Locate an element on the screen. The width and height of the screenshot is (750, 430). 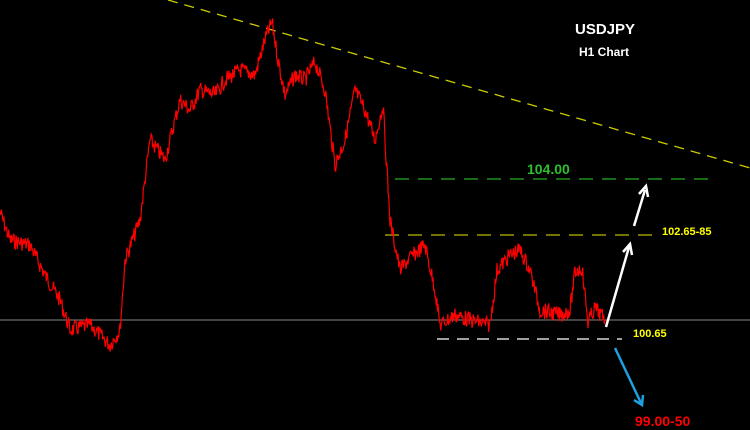
chart-title: USDJPY is located at coordinates (605, 29).